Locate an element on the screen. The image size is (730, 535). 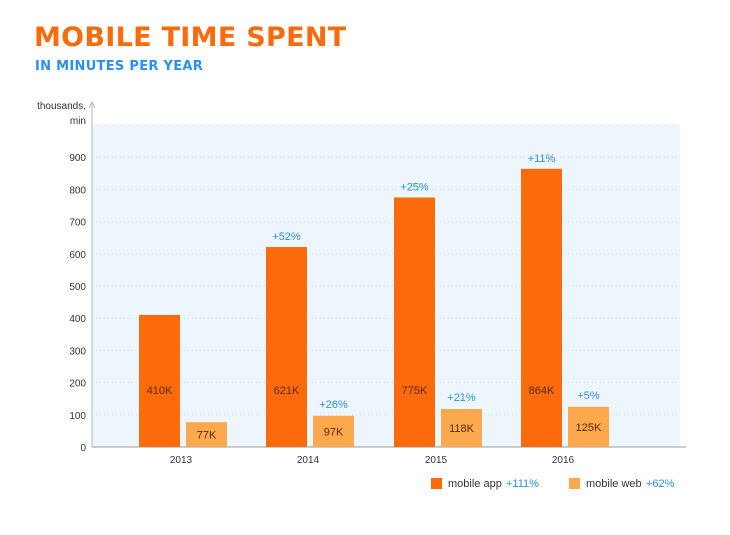
y-tick-label: 700 is located at coordinates (77, 223).